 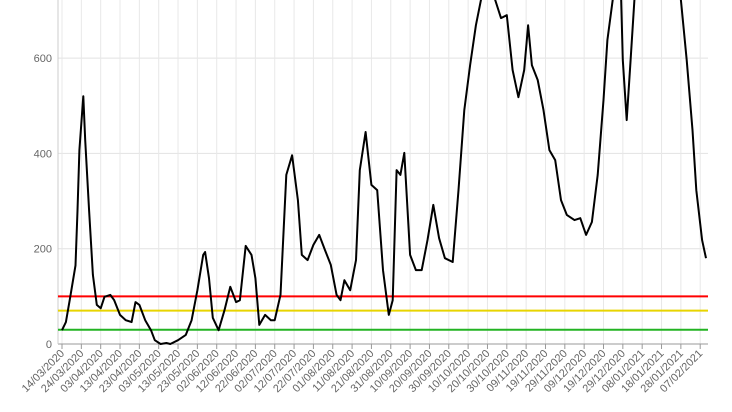 What do you see at coordinates (43, 250) in the screenshot?
I see `y-tick-label: 200` at bounding box center [43, 250].